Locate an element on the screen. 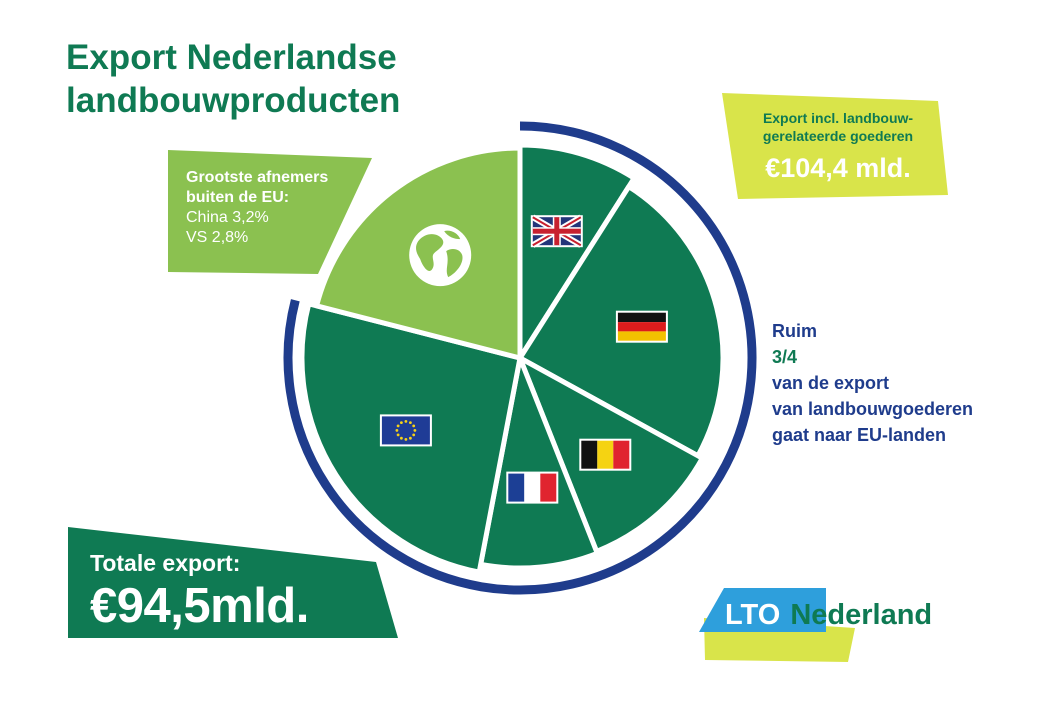  total-export: Totale export: €94,5mld. is located at coordinates (199, 591).